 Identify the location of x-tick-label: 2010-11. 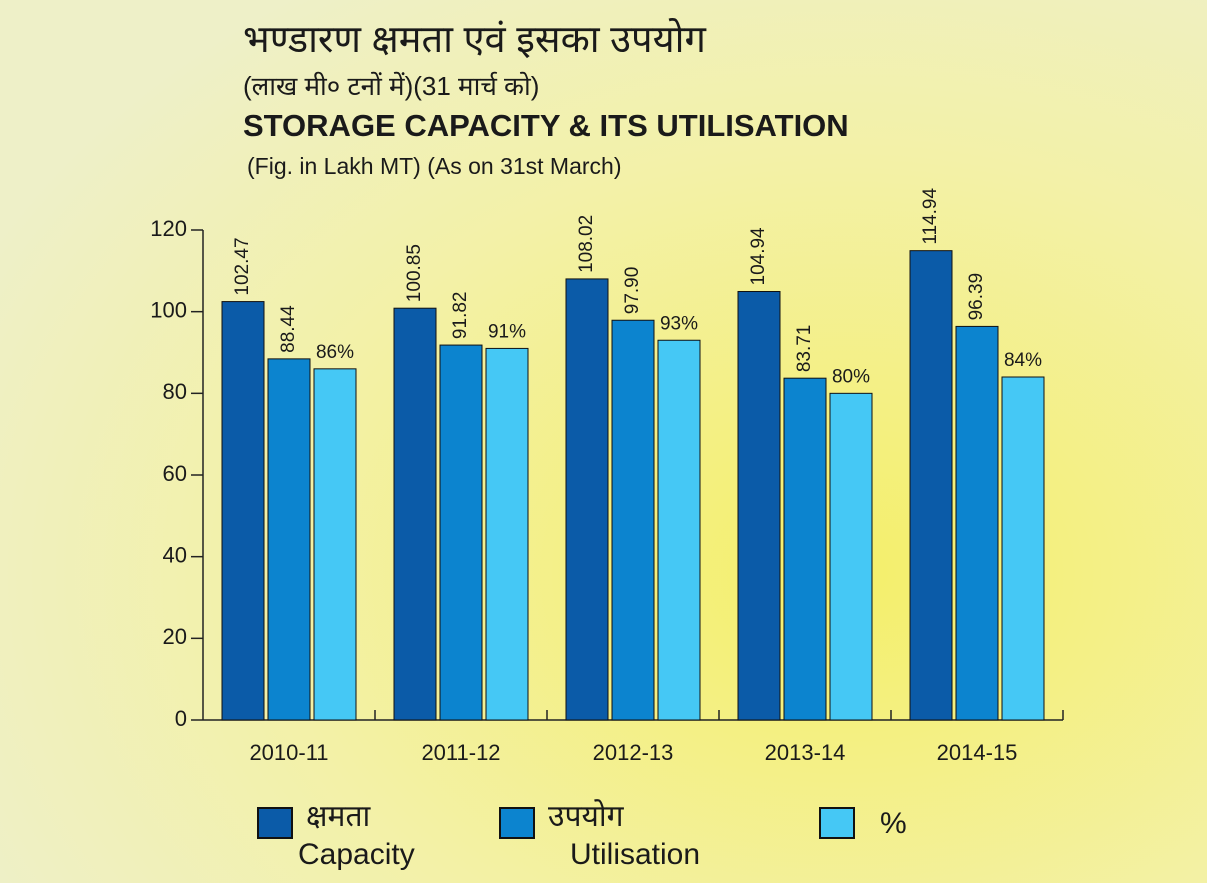
(288, 752).